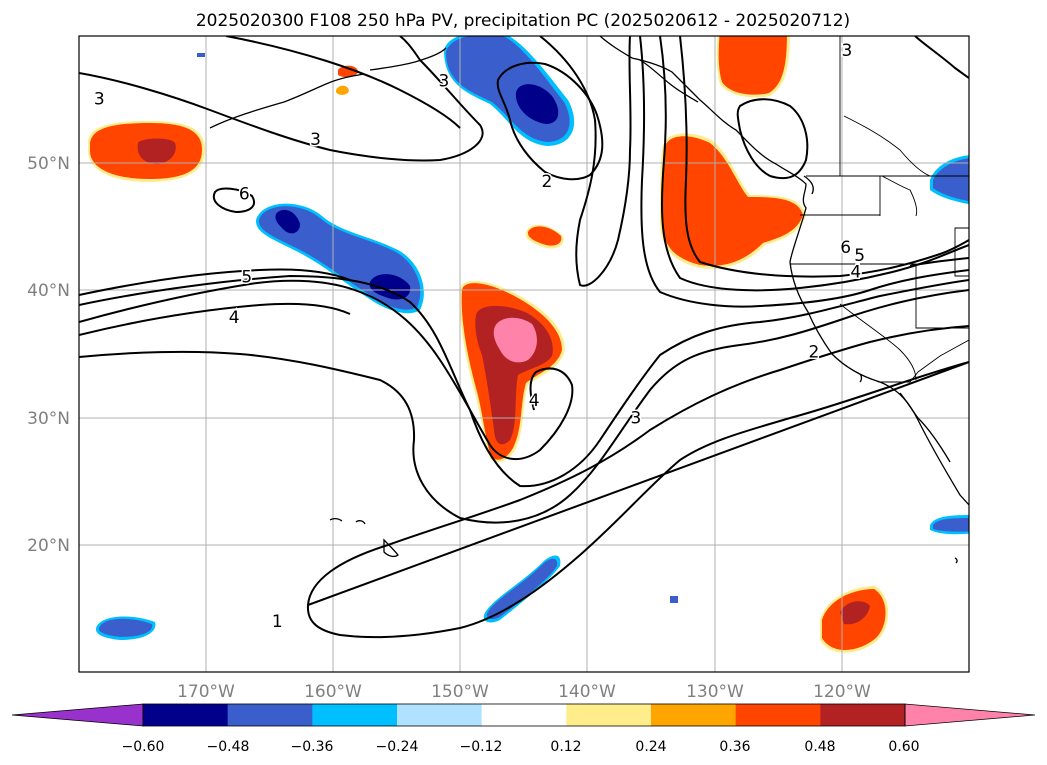 Image resolution: width=1047 pixels, height=765 pixels. Describe the element at coordinates (970, 715) in the screenshot. I see `colorbar-extend-max` at that location.